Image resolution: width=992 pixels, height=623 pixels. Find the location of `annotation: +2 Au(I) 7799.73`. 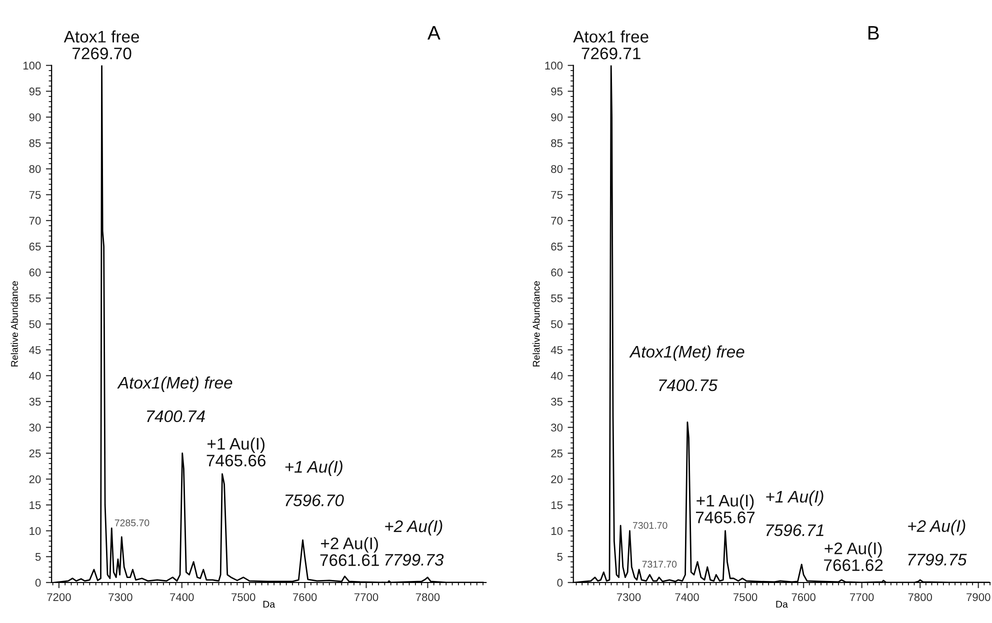

annotation: +2 Au(I) 7799.73 is located at coordinates (414, 543).